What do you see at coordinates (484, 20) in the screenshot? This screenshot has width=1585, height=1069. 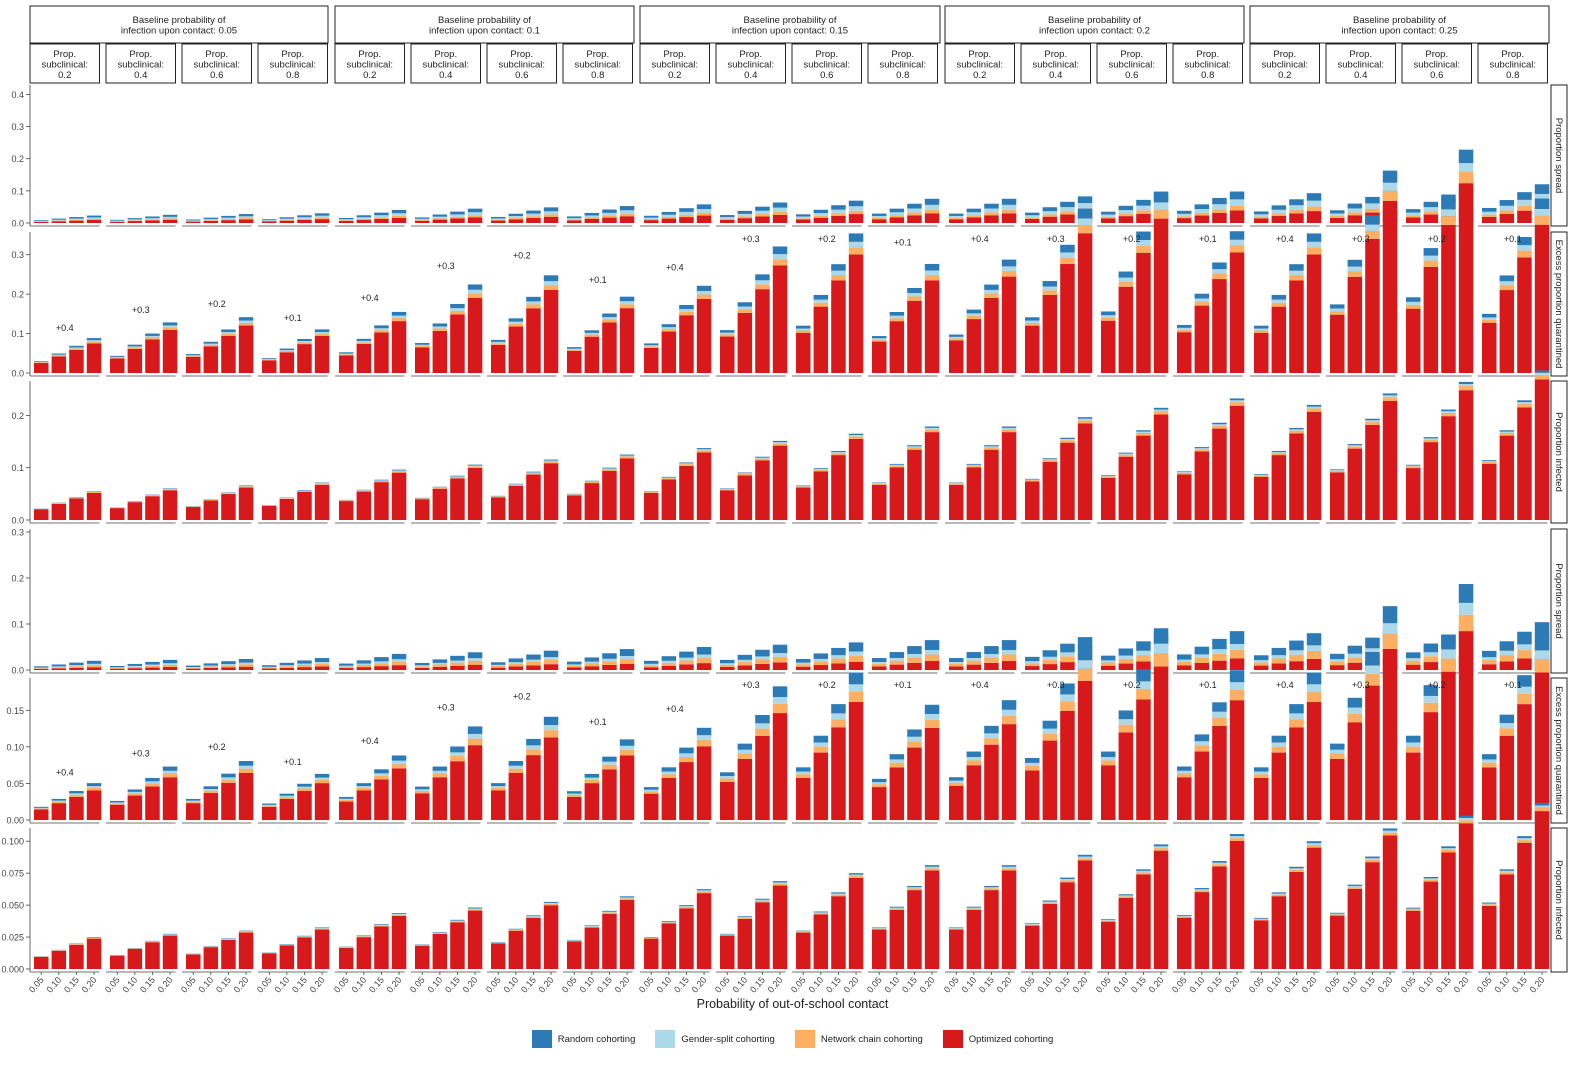 I see `facet-group-label: Baseline probability of` at bounding box center [484, 20].